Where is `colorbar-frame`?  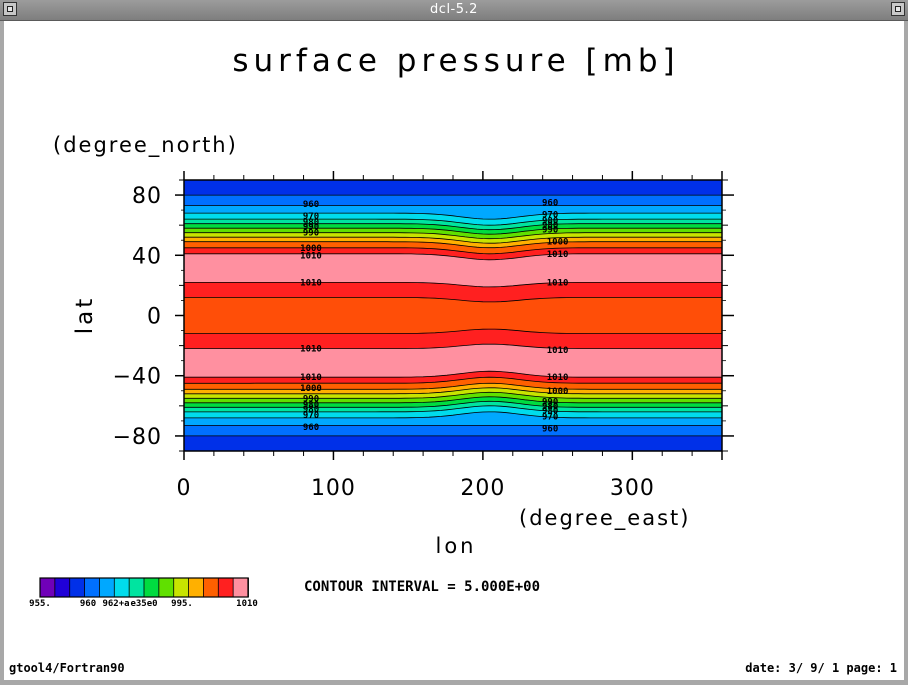
colorbar-frame is located at coordinates (144, 587).